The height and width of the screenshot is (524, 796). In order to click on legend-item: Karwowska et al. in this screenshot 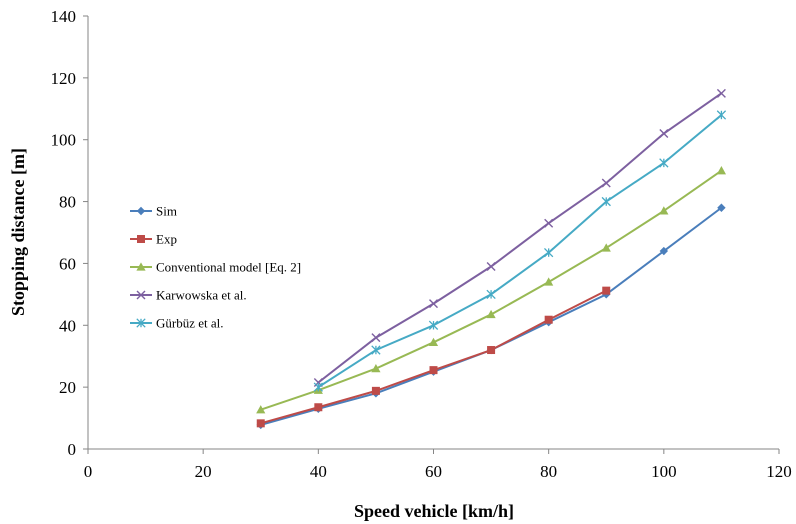, I will do `click(188, 295)`.